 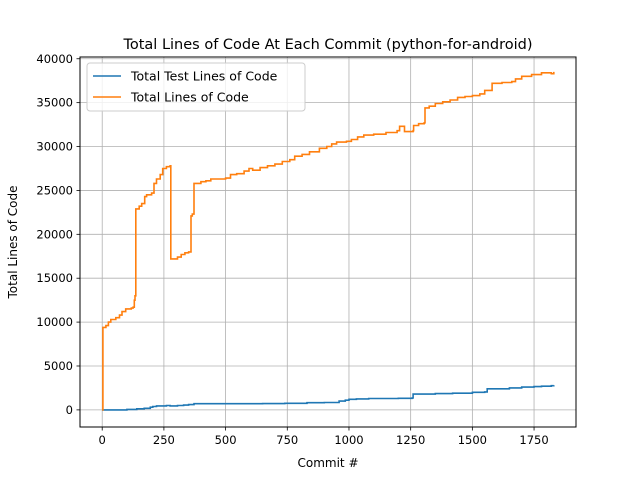 I want to click on y-tick-label: 0, so click(x=69, y=410).